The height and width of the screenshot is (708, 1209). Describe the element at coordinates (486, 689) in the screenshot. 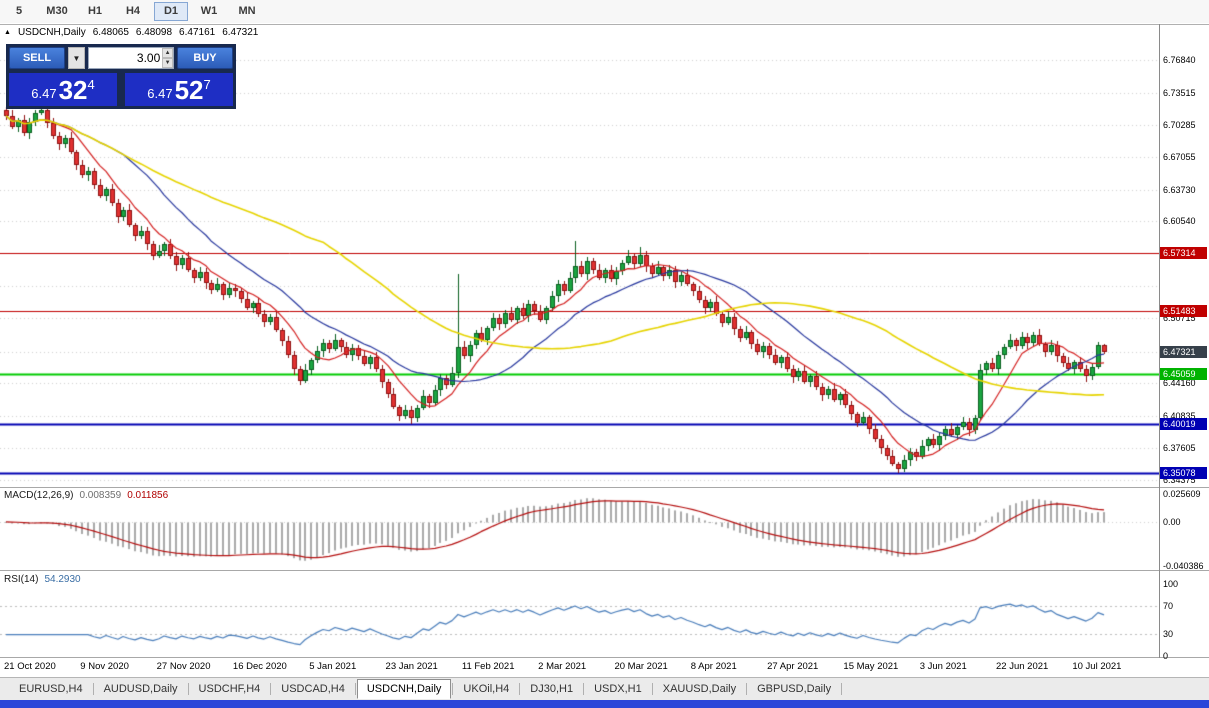

I see `chart-tab: UKOil,H4` at that location.